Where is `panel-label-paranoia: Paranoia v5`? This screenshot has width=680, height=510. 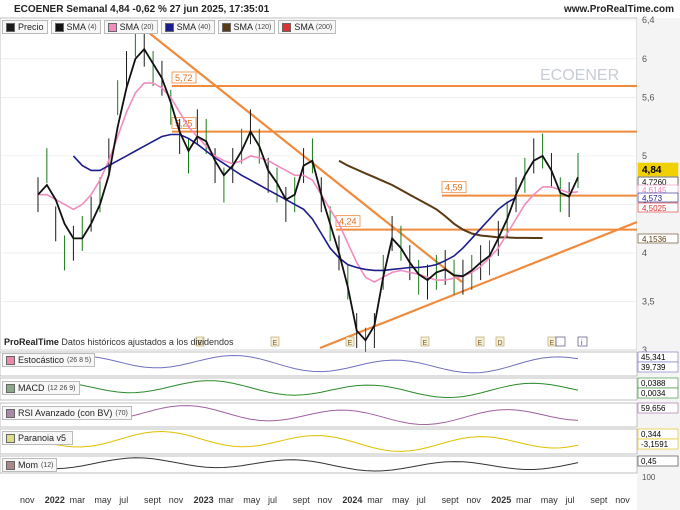
panel-label-paranoia: Paranoia v5 is located at coordinates (38, 438).